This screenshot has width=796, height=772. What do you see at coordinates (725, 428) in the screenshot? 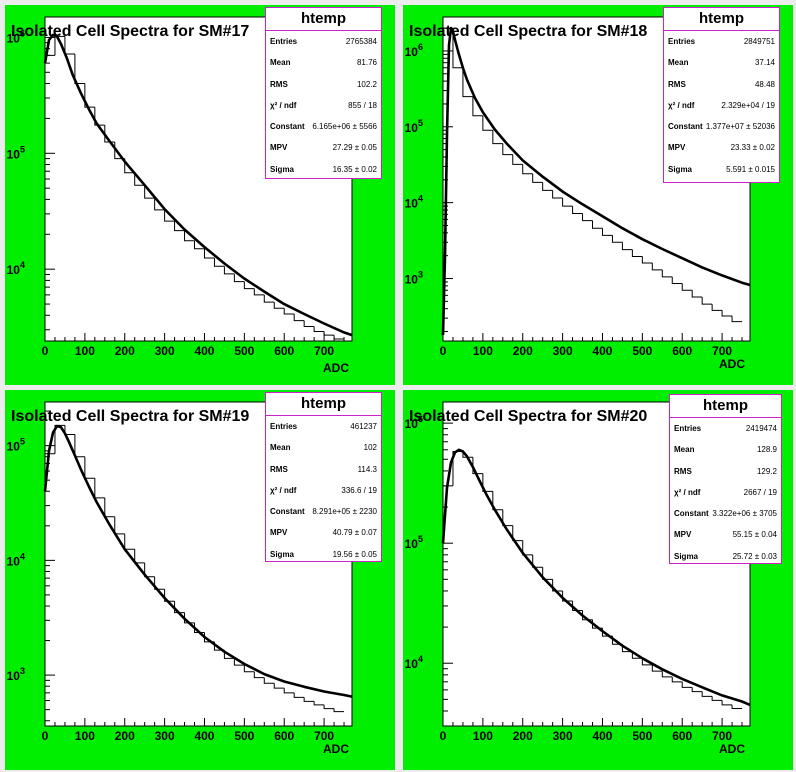
I see `stats-row-entries: Entries 2419474` at bounding box center [725, 428].